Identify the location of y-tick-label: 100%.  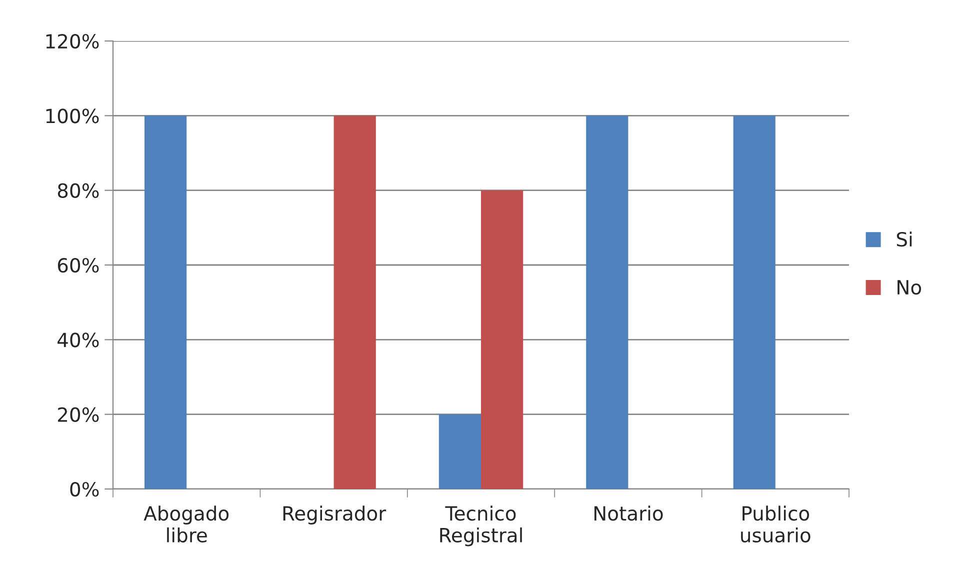
(72, 116).